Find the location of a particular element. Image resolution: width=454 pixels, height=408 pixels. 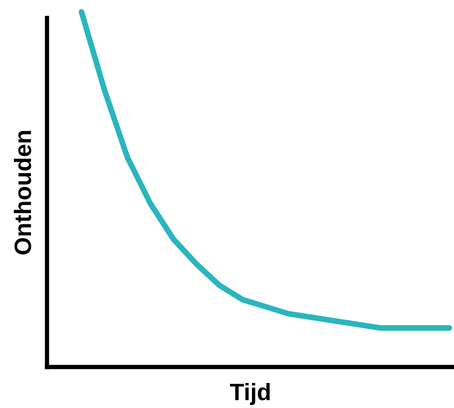

x-axis-title: Tijd is located at coordinates (250, 393).